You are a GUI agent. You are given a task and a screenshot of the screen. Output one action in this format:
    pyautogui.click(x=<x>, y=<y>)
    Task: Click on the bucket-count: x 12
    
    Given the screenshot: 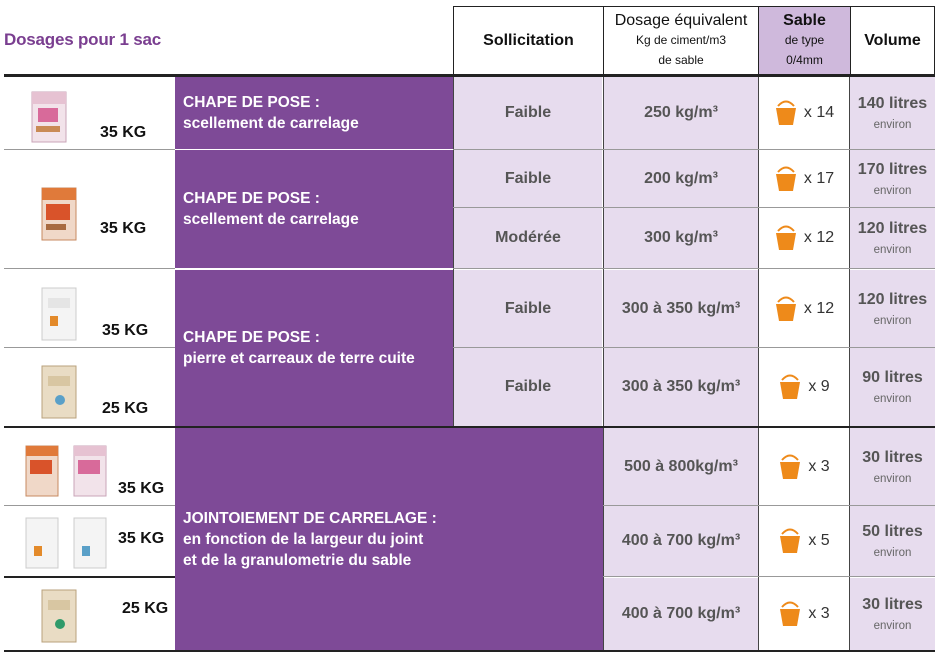 What is the action you would take?
    pyautogui.click(x=819, y=308)
    